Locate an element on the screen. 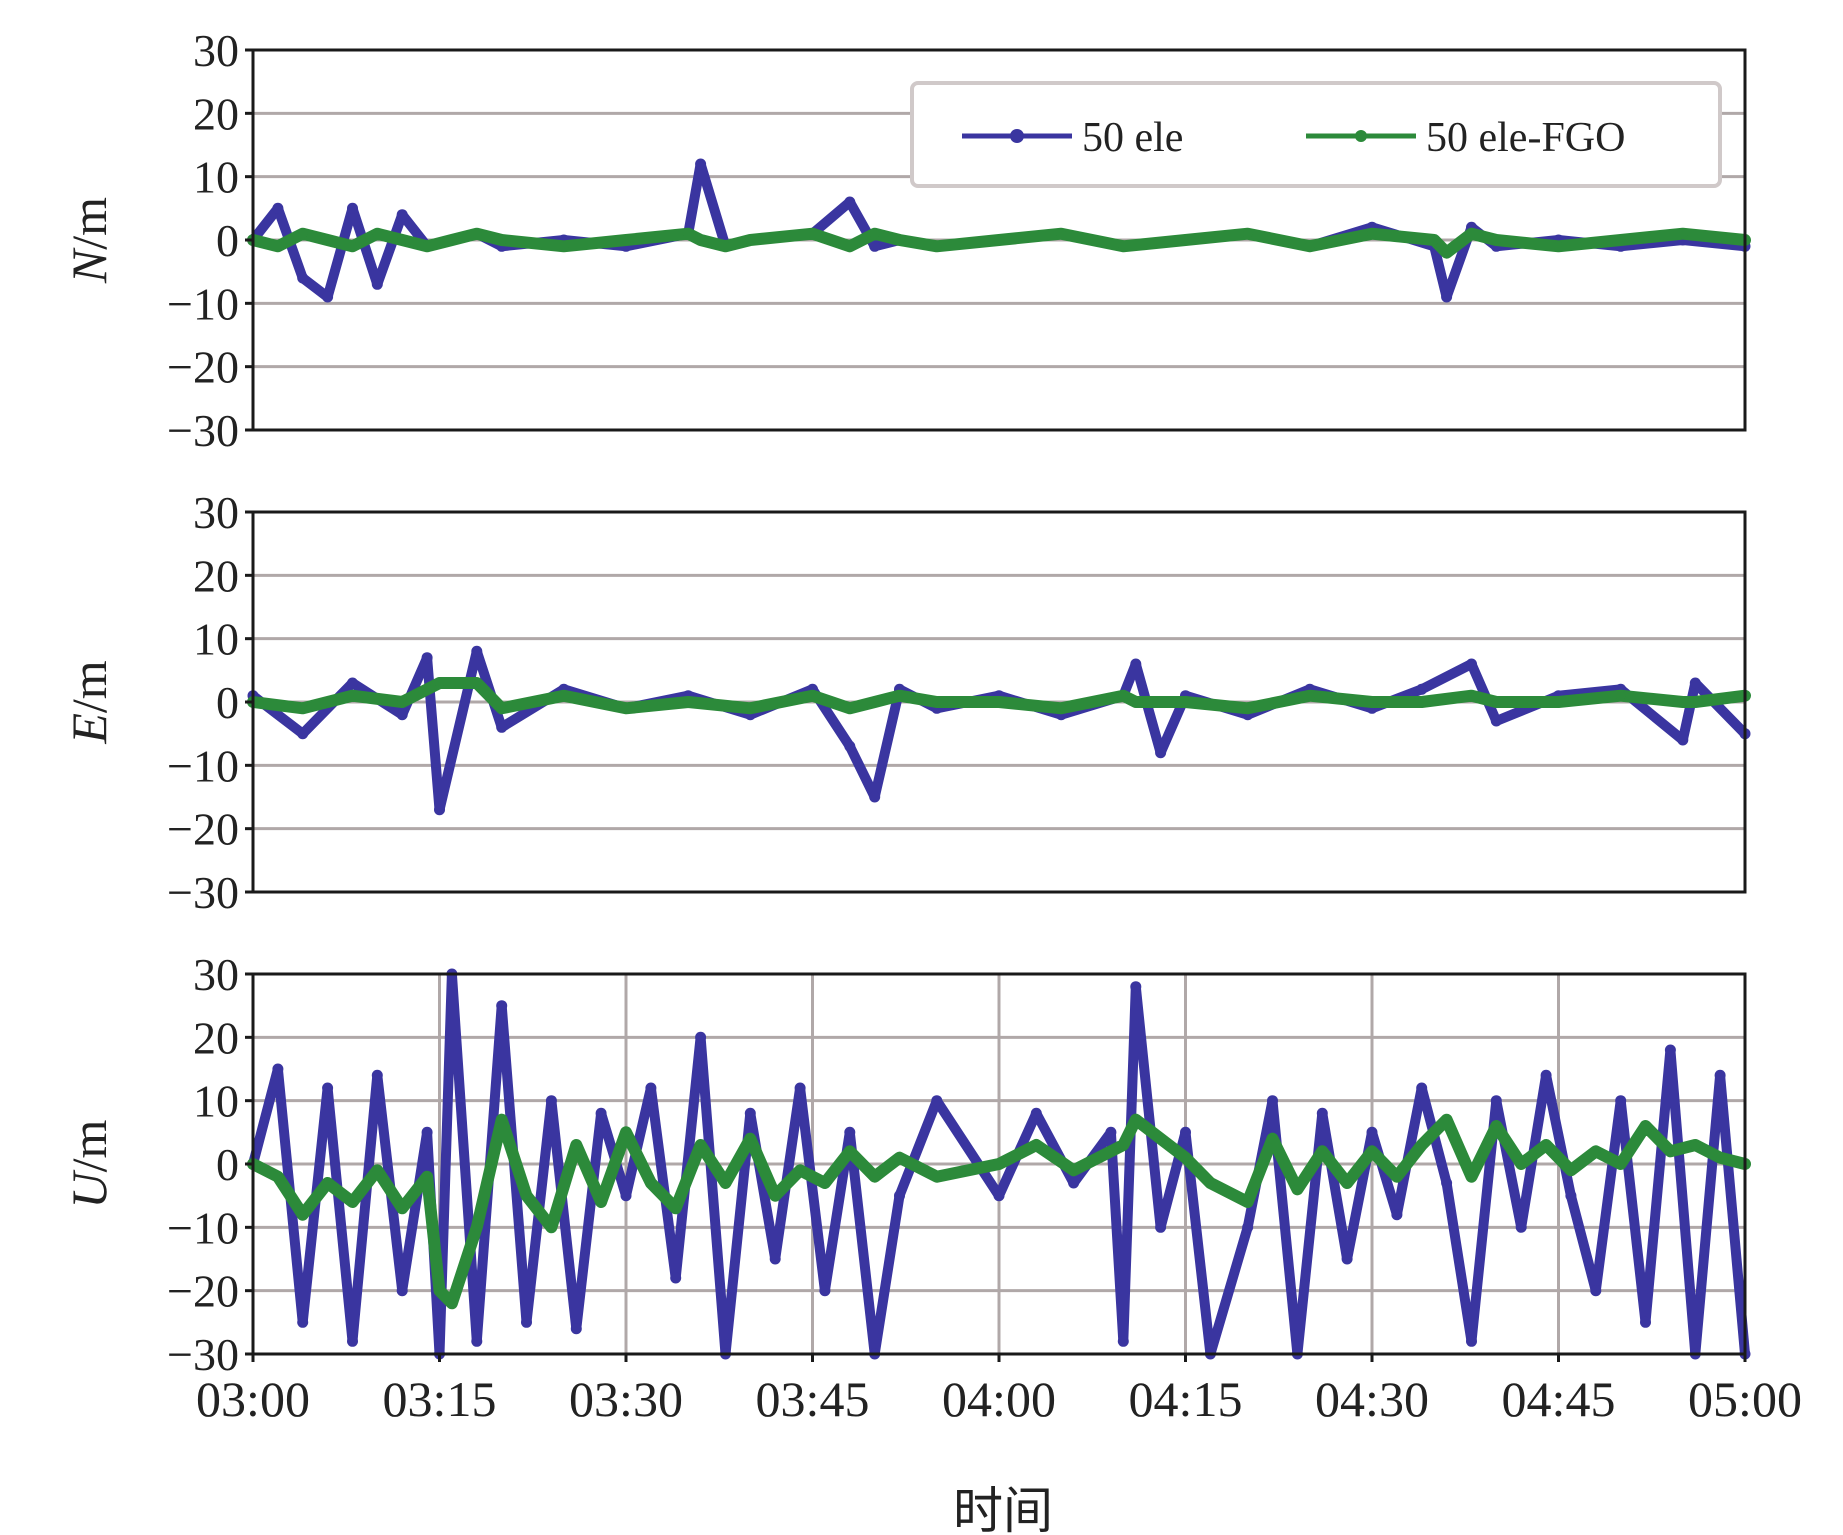 The width and height of the screenshot is (1843, 1535). y-axis-label-e: E/m is located at coordinates (89, 702).